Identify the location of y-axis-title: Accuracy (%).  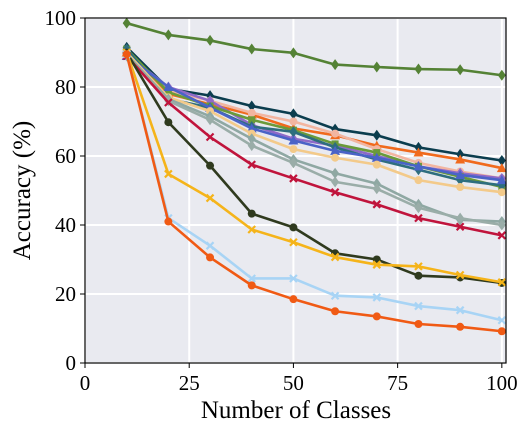
(22, 191).